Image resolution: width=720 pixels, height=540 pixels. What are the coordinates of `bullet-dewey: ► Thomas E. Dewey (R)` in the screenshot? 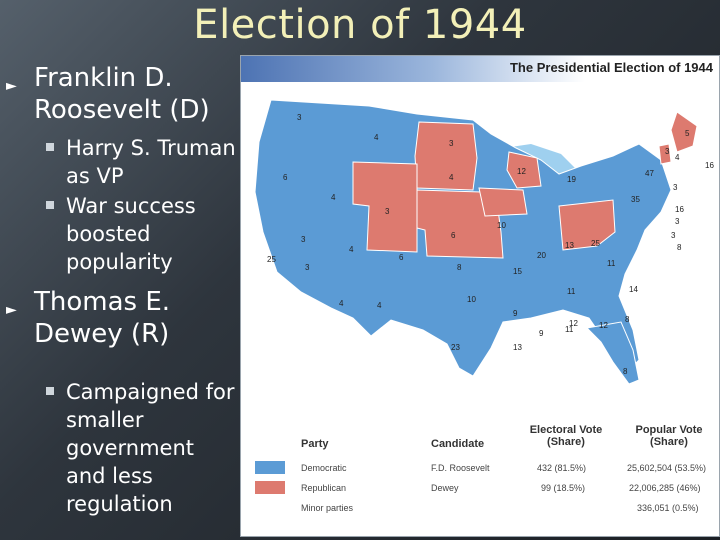 It's located at (122, 318).